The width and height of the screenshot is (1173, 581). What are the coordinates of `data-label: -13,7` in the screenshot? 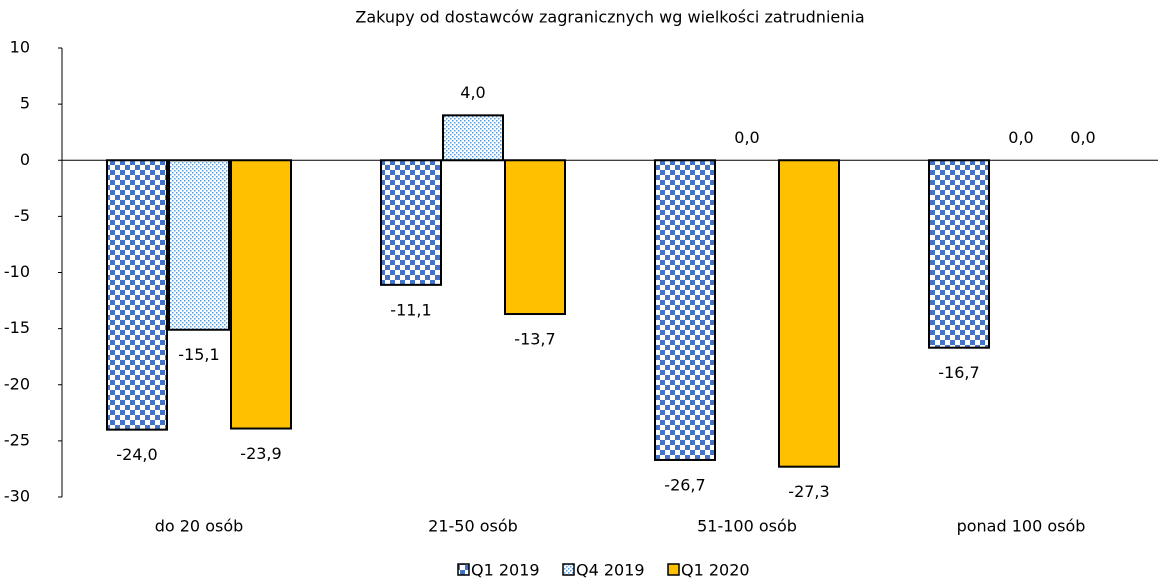 It's located at (534, 339).